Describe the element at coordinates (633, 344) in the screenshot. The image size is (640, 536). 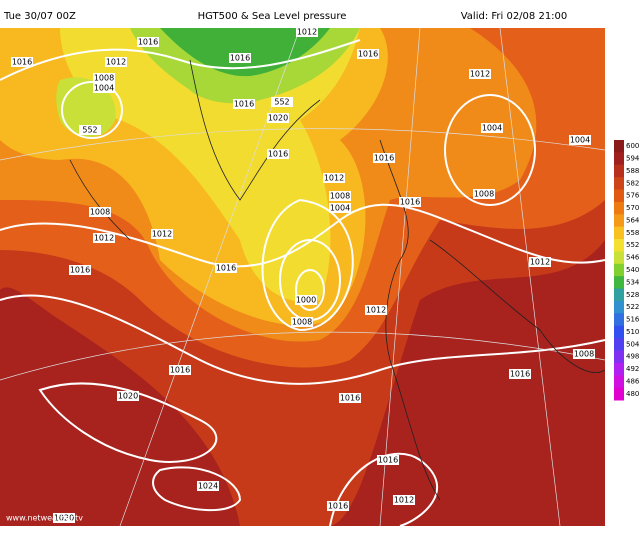
I see `colorbar-label: 504` at that location.